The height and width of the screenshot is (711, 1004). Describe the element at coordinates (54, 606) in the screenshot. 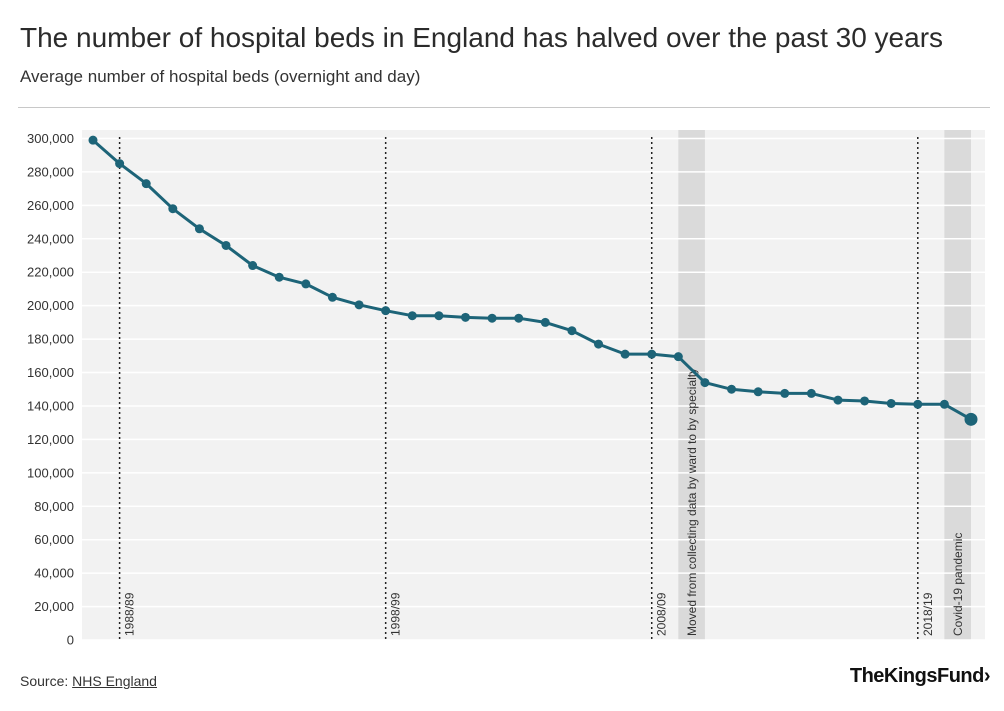

I see `y-tick-label: 20,000` at that location.